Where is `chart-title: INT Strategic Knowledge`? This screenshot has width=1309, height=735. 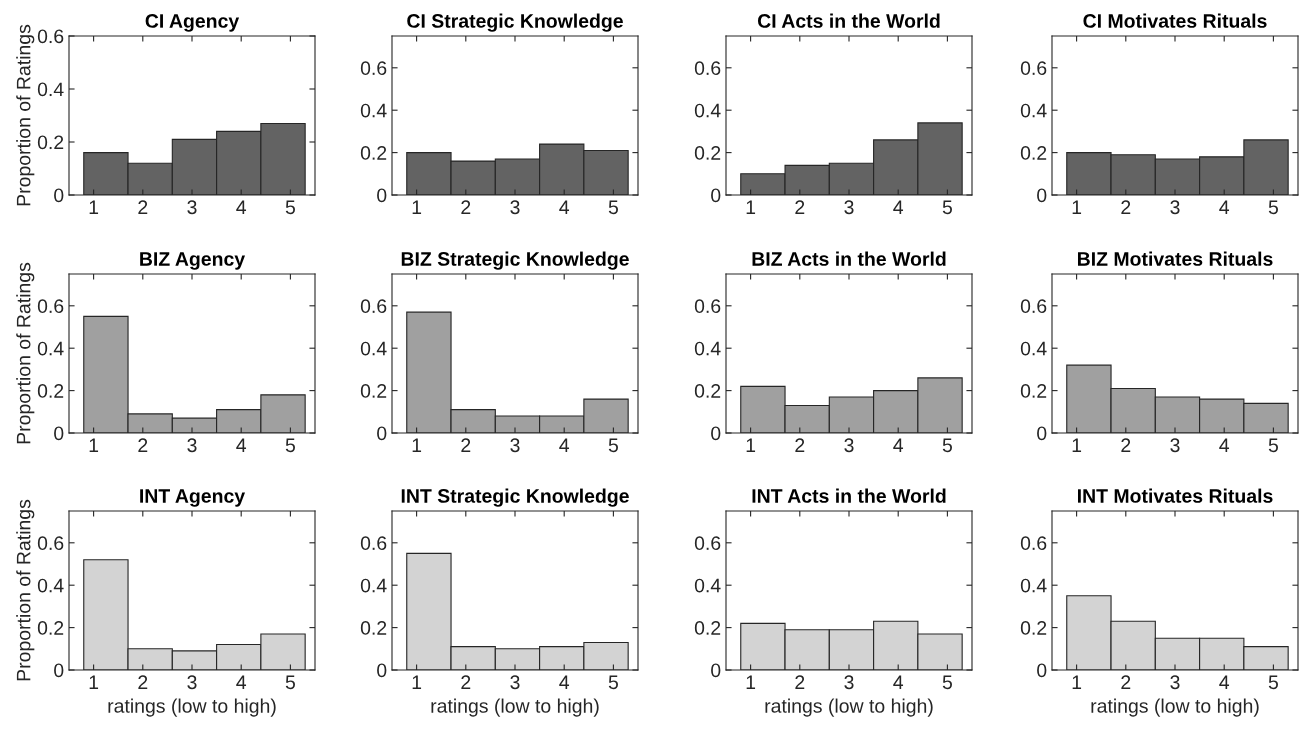 chart-title: INT Strategic Knowledge is located at coordinates (515, 497).